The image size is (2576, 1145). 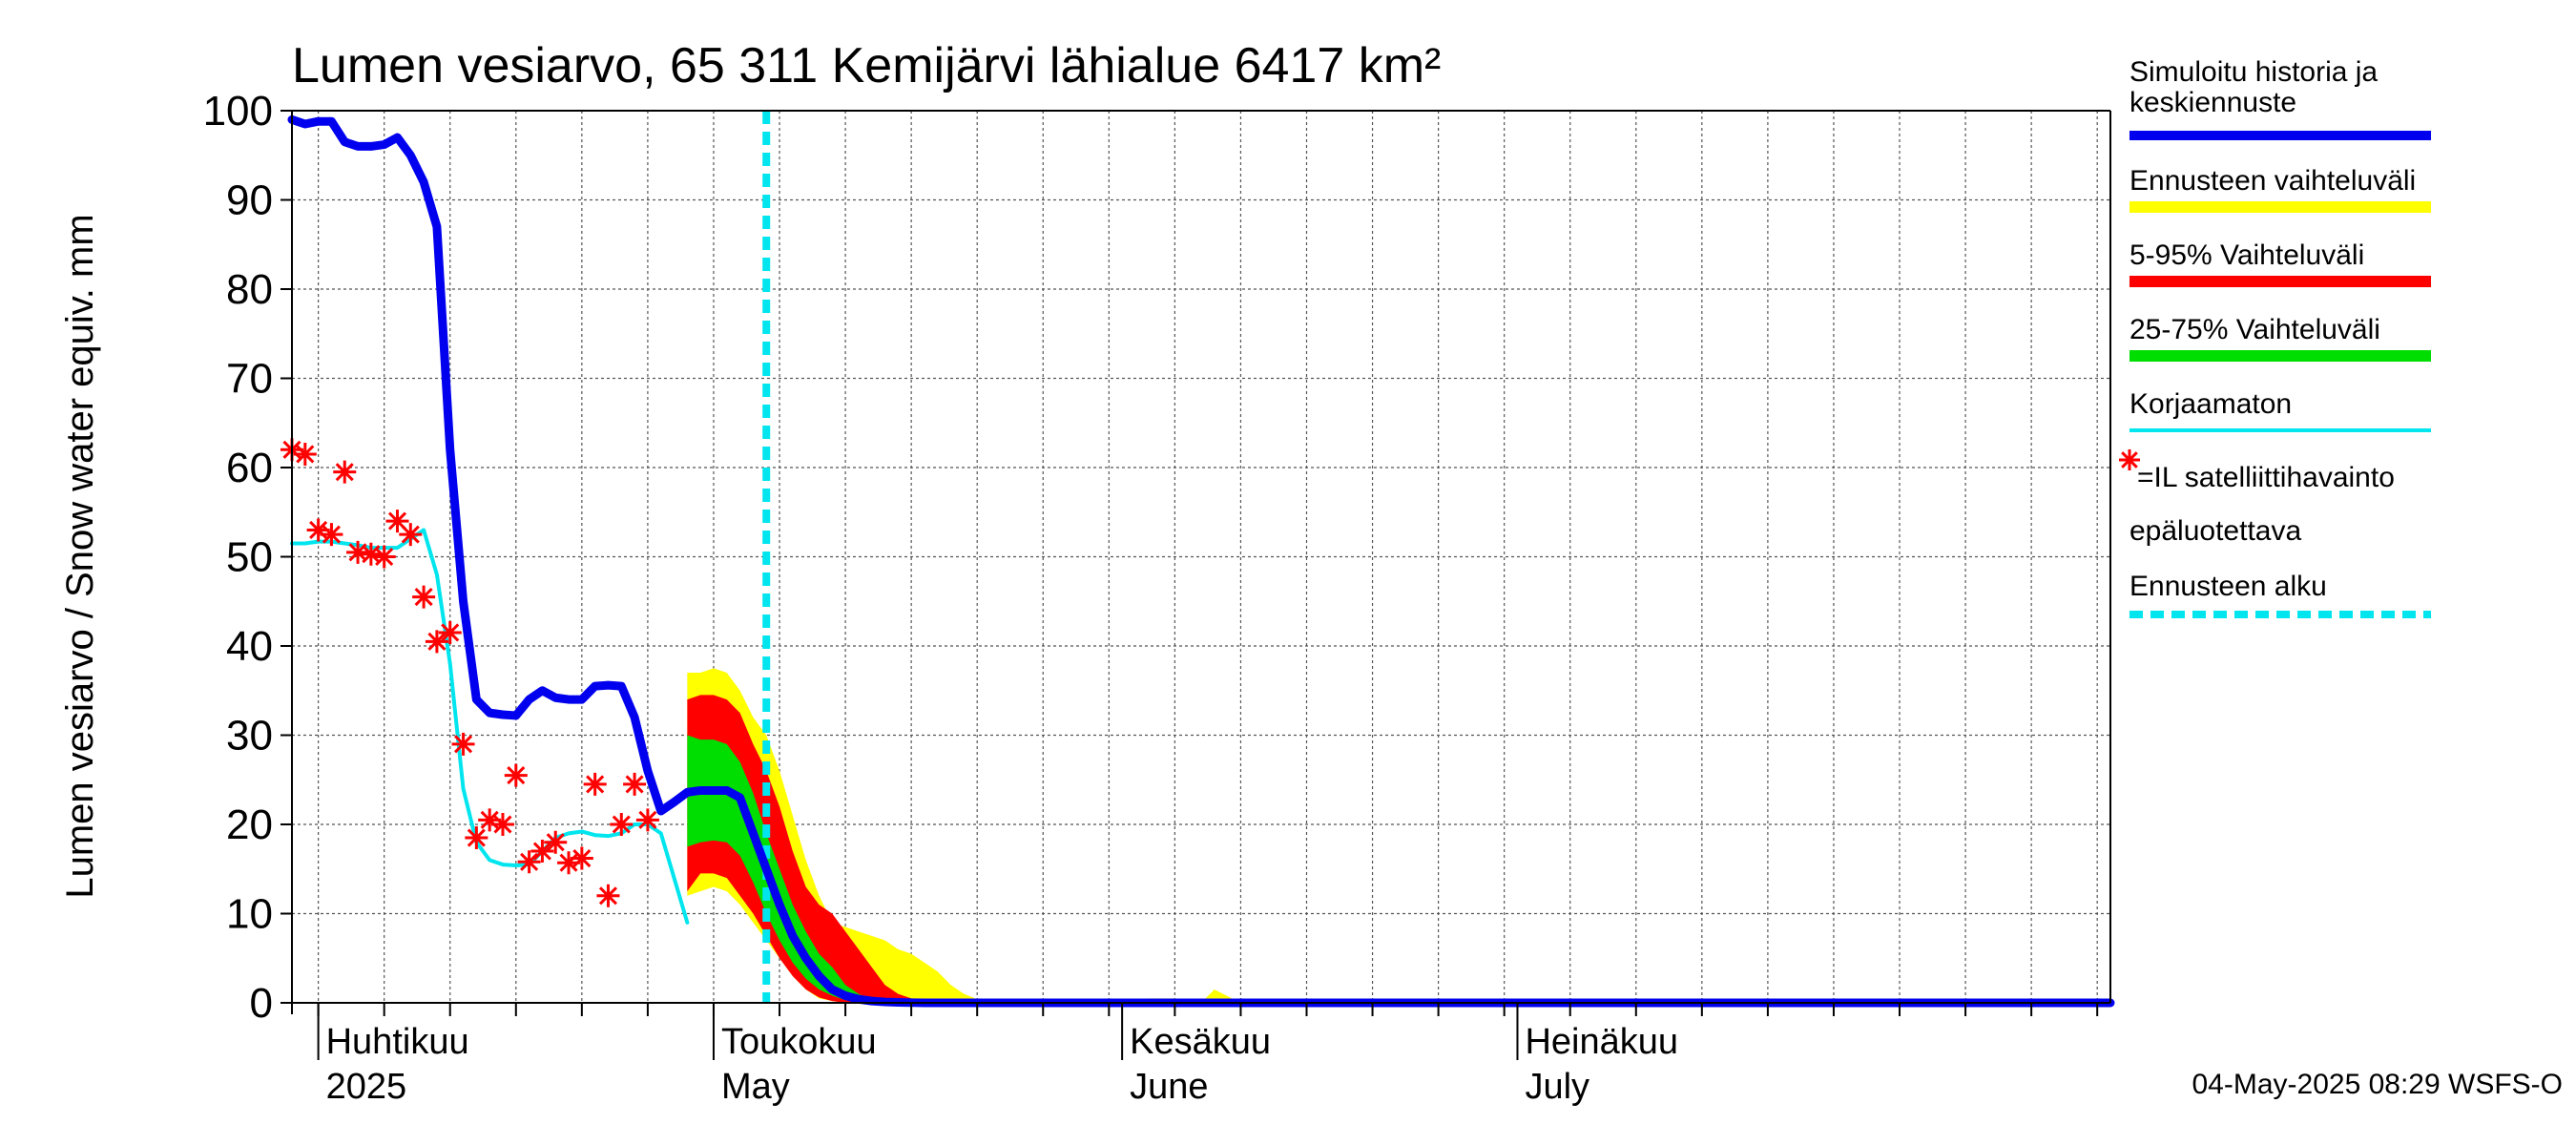 What do you see at coordinates (799, 1042) in the screenshot?
I see `month-label-fi: Toukokuu` at bounding box center [799, 1042].